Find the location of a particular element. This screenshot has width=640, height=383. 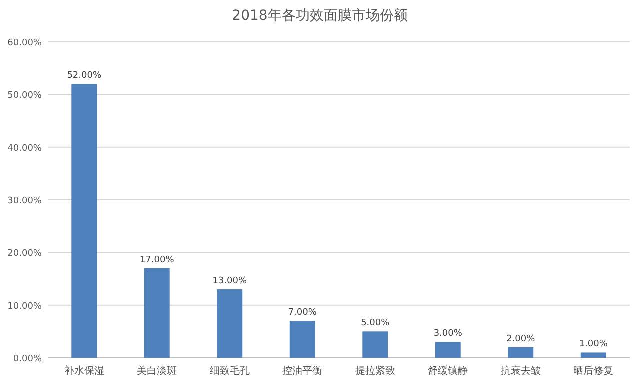

y-tick-label: 20.00% is located at coordinates (25, 254).